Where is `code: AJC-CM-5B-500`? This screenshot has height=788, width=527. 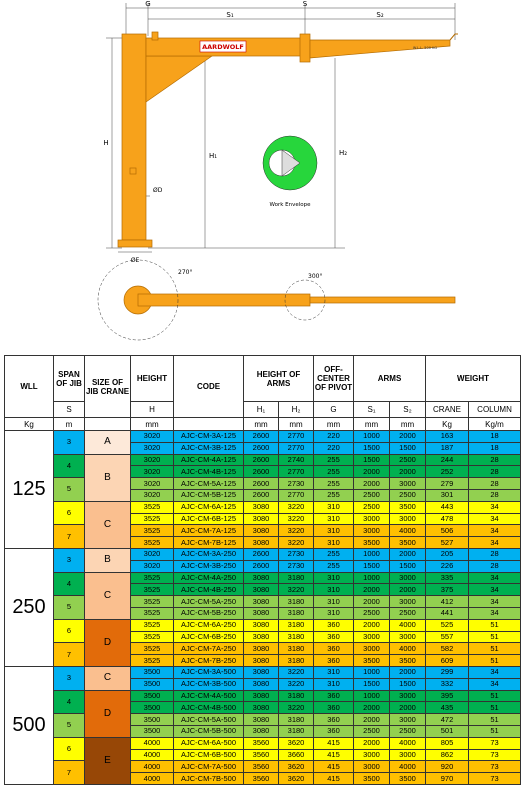
code: AJC-CM-5B-500 is located at coordinates (208, 731).